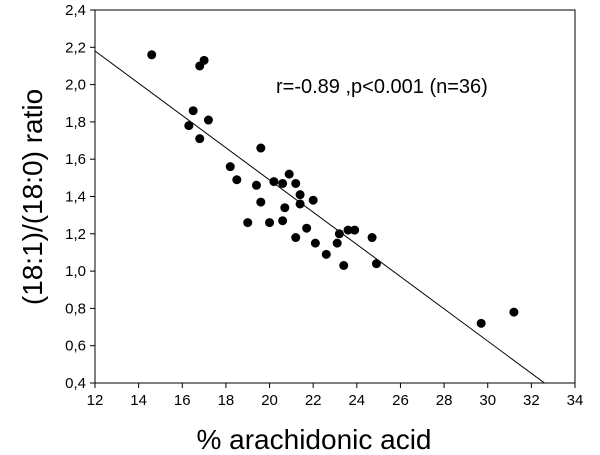  Describe the element at coordinates (75, 85) in the screenshot. I see `y-tick-label: 2,0` at that location.